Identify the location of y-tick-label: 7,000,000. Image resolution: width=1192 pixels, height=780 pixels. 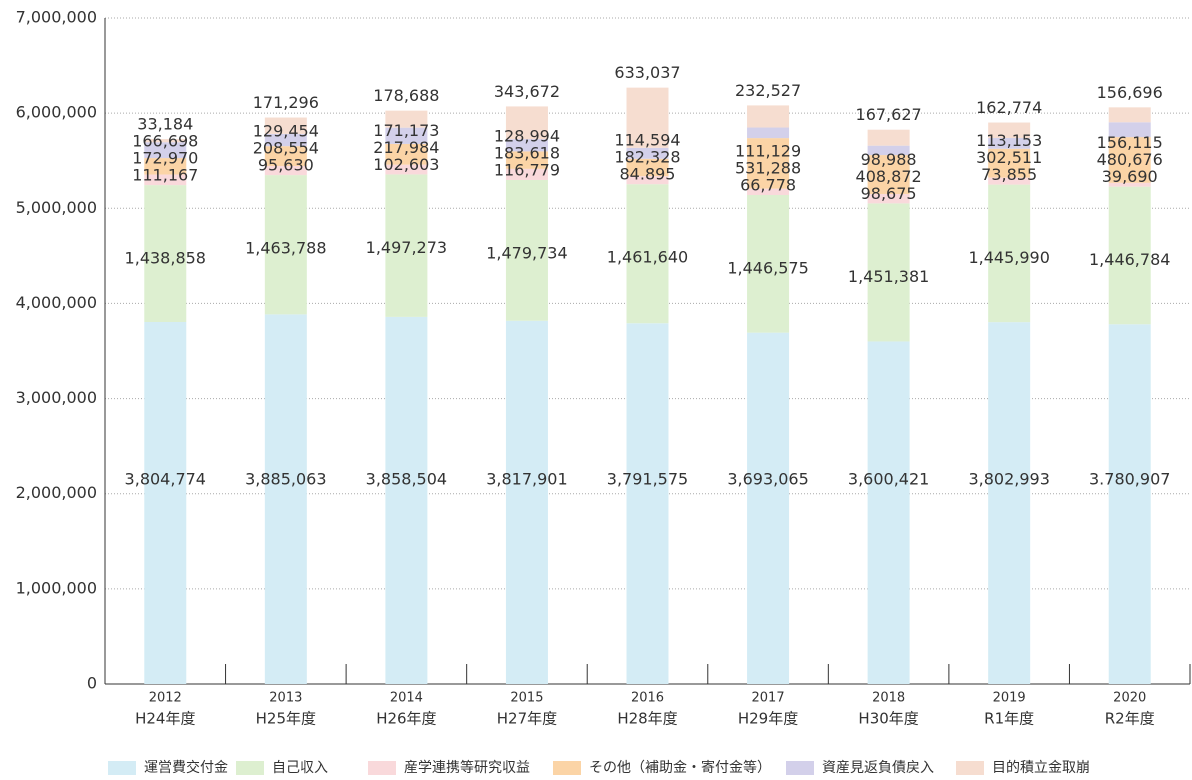
(56, 17).